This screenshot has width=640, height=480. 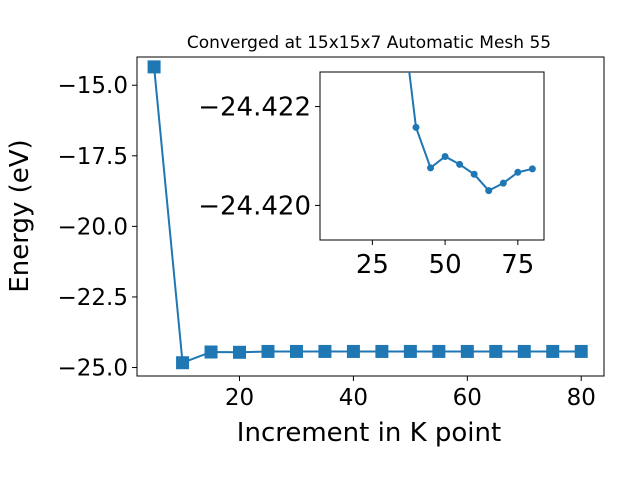 I want to click on inset-plot-frame, so click(x=432, y=156).